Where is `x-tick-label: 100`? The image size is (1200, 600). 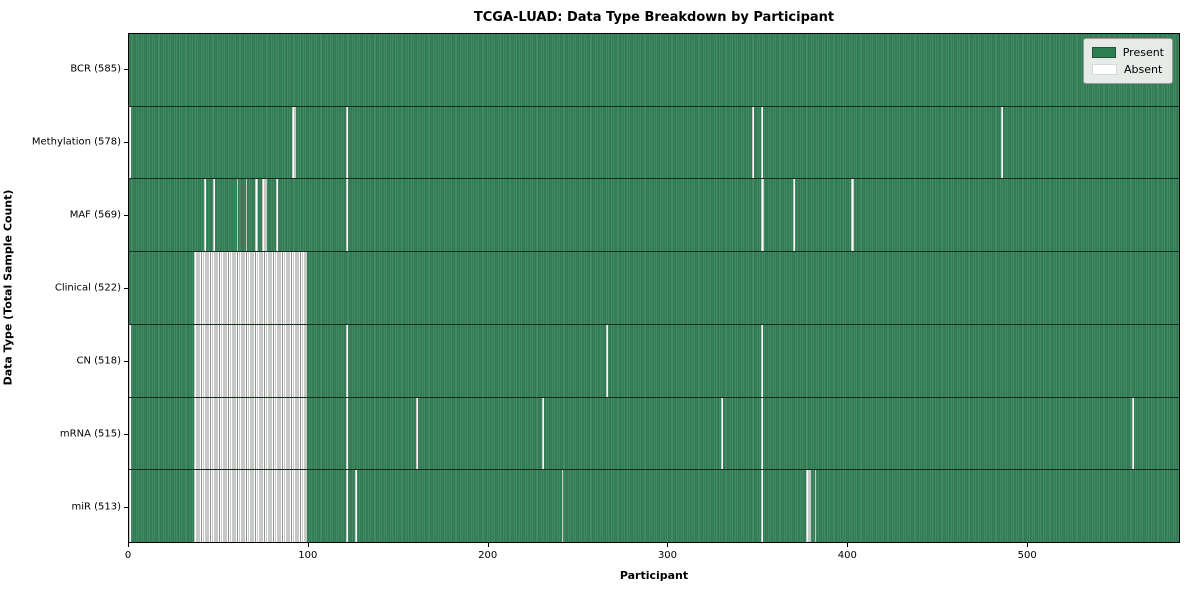 x-tick-label: 100 is located at coordinates (308, 555).